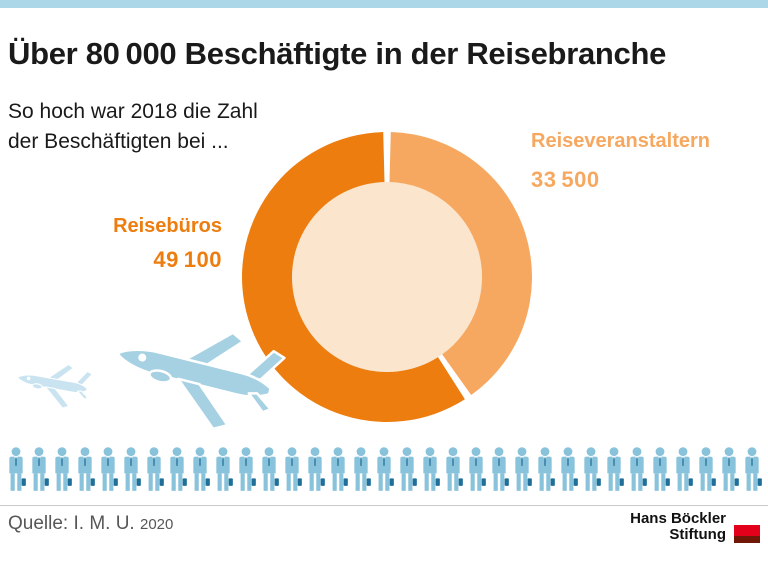 The height and width of the screenshot is (562, 768). Describe the element at coordinates (53, 384) in the screenshot. I see `airplane-small-icon` at that location.